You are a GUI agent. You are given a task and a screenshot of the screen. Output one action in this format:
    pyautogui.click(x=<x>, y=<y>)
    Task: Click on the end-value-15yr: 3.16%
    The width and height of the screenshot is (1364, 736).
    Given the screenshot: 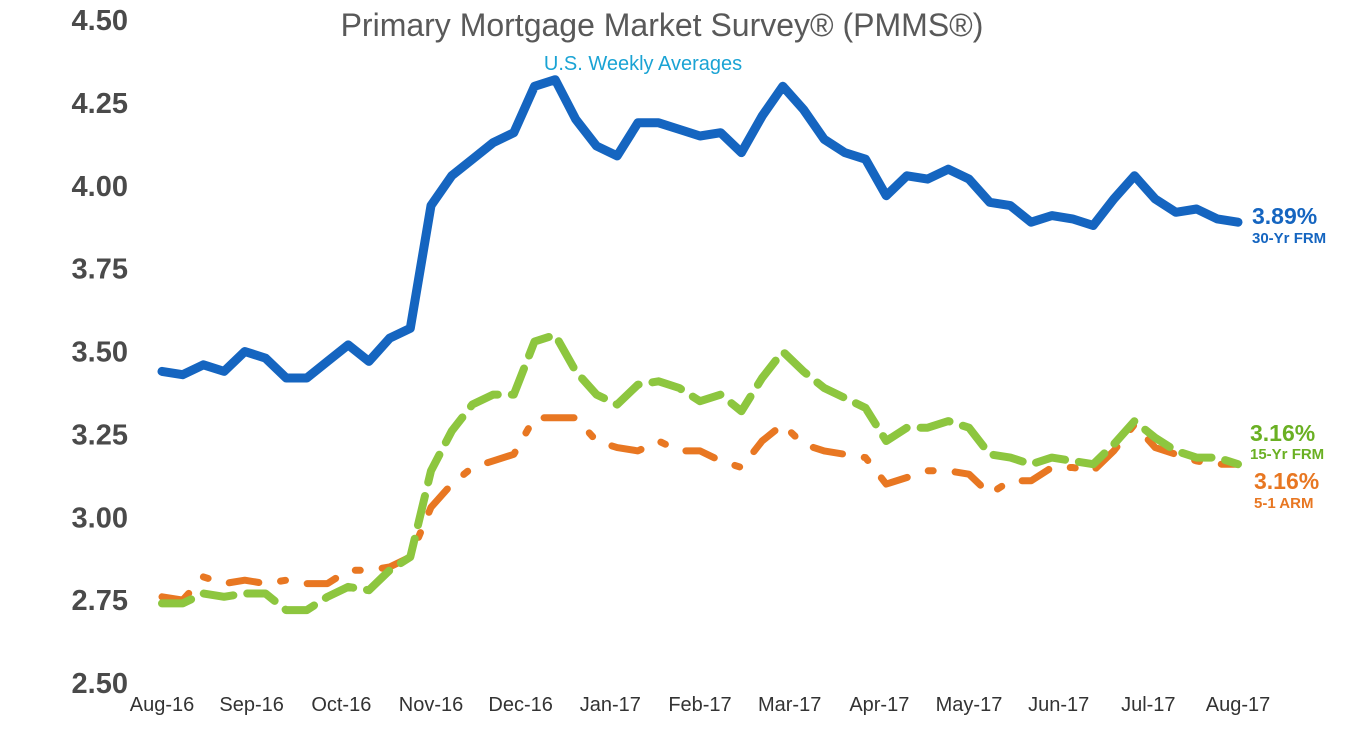 What is the action you would take?
    pyautogui.click(x=1282, y=433)
    